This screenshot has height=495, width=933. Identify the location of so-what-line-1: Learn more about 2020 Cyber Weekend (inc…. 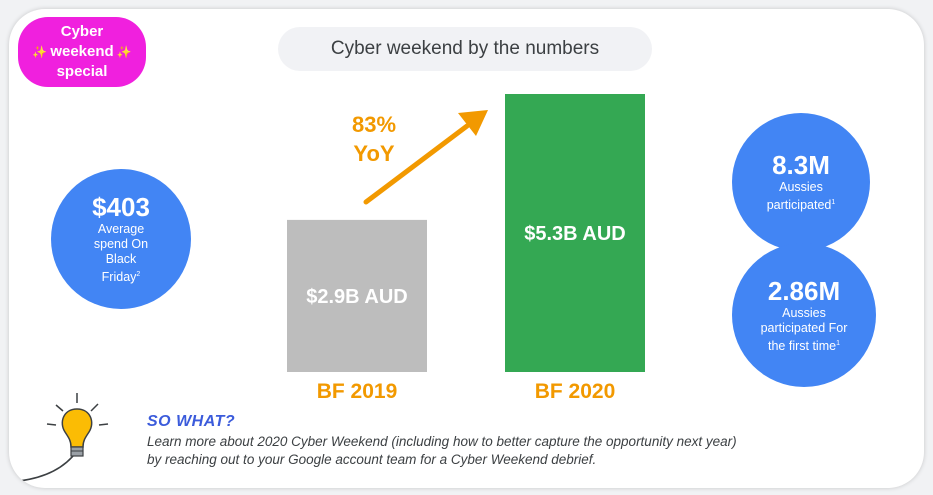
(442, 441).